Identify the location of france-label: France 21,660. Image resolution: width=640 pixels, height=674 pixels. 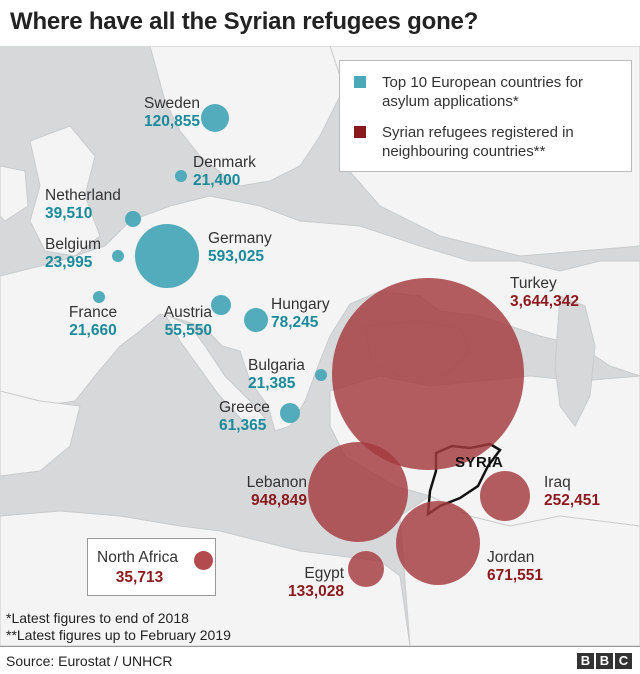
(93, 322).